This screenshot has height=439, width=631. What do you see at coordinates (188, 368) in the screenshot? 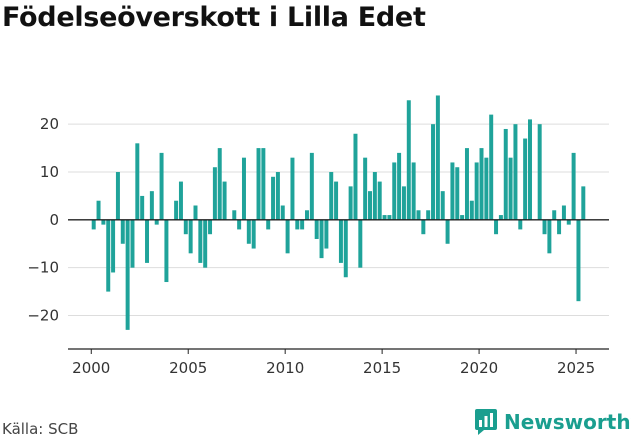
I see `x-tick-label: 2005` at bounding box center [188, 368].